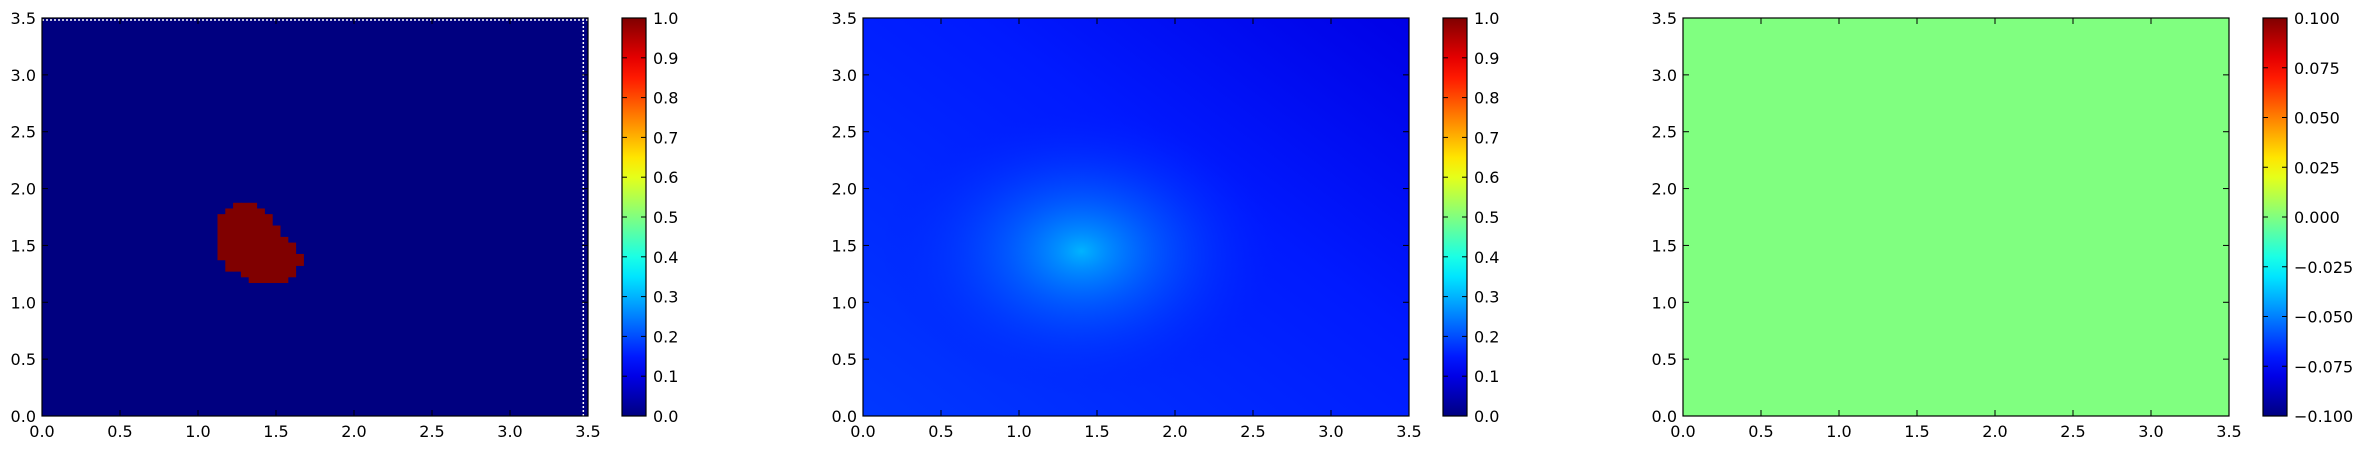 The image size is (2361, 452). Describe the element at coordinates (1408, 431) in the screenshot. I see `x-tick-label: 3.5` at that location.